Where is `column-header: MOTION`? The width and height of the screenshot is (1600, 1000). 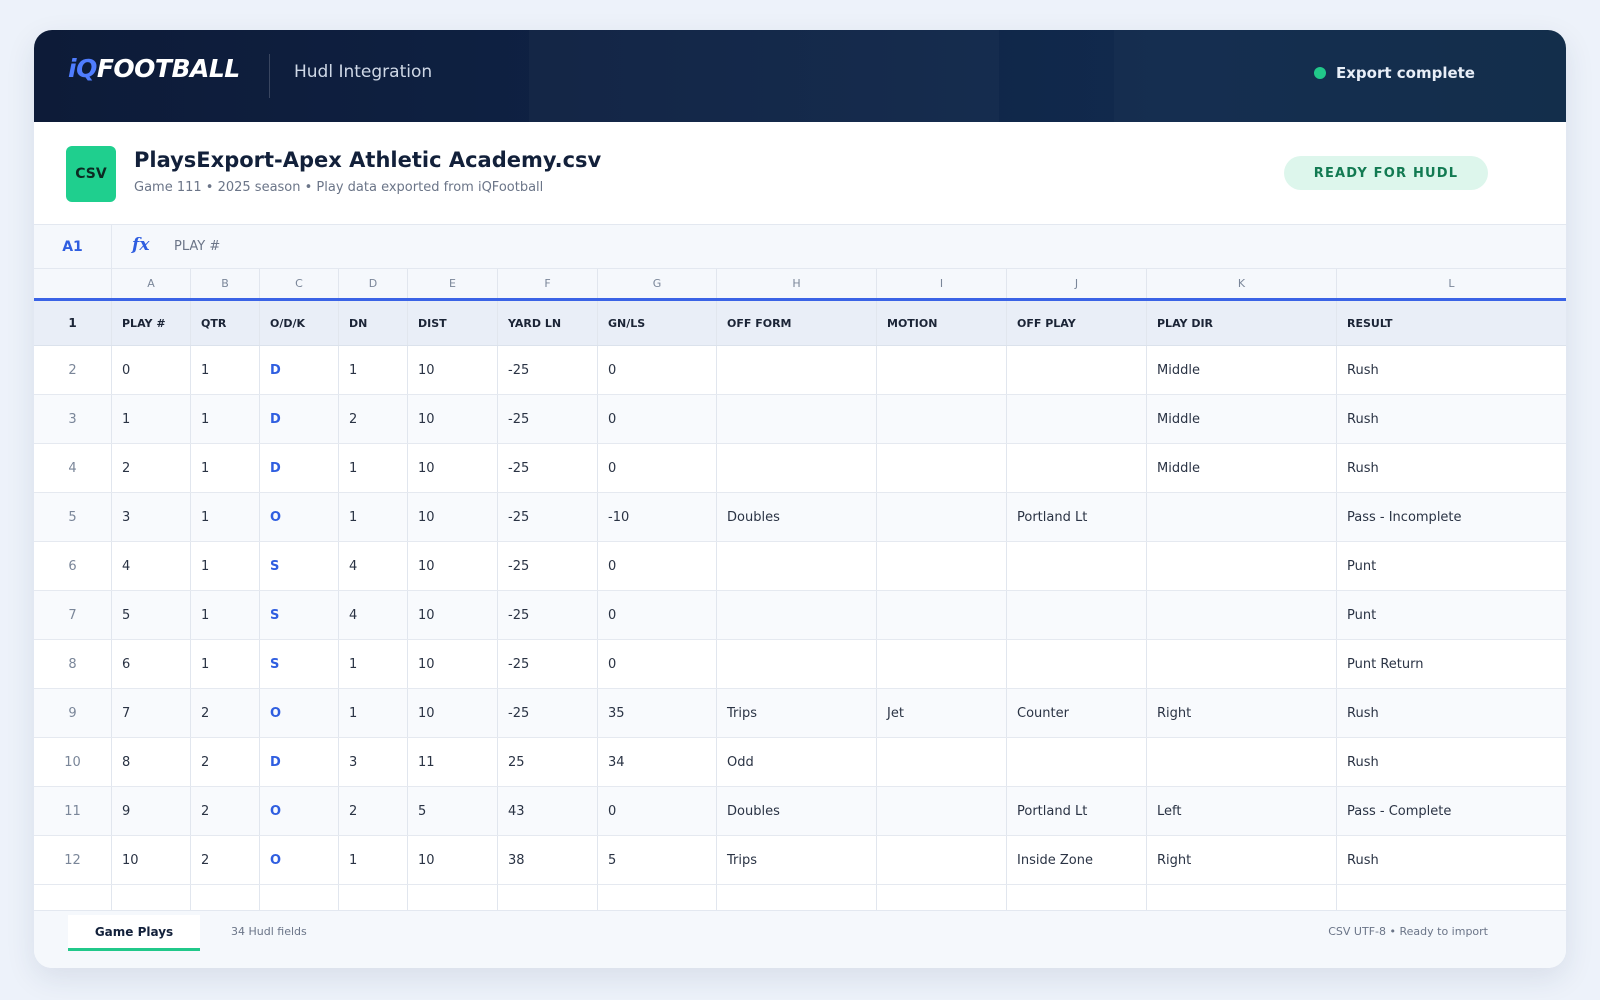 column-header: MOTION is located at coordinates (942, 323).